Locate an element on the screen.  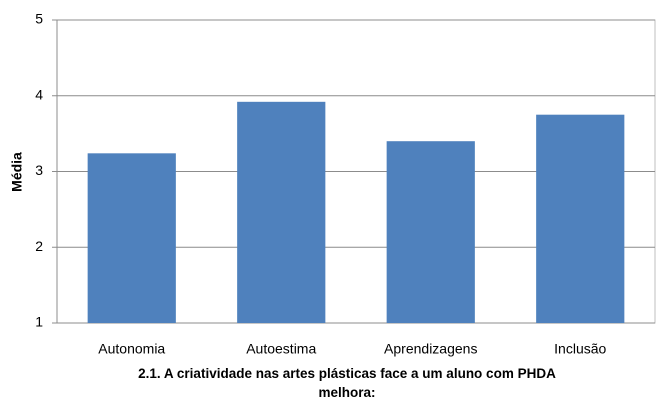
x-tick-label: Autoestima is located at coordinates (281, 349).